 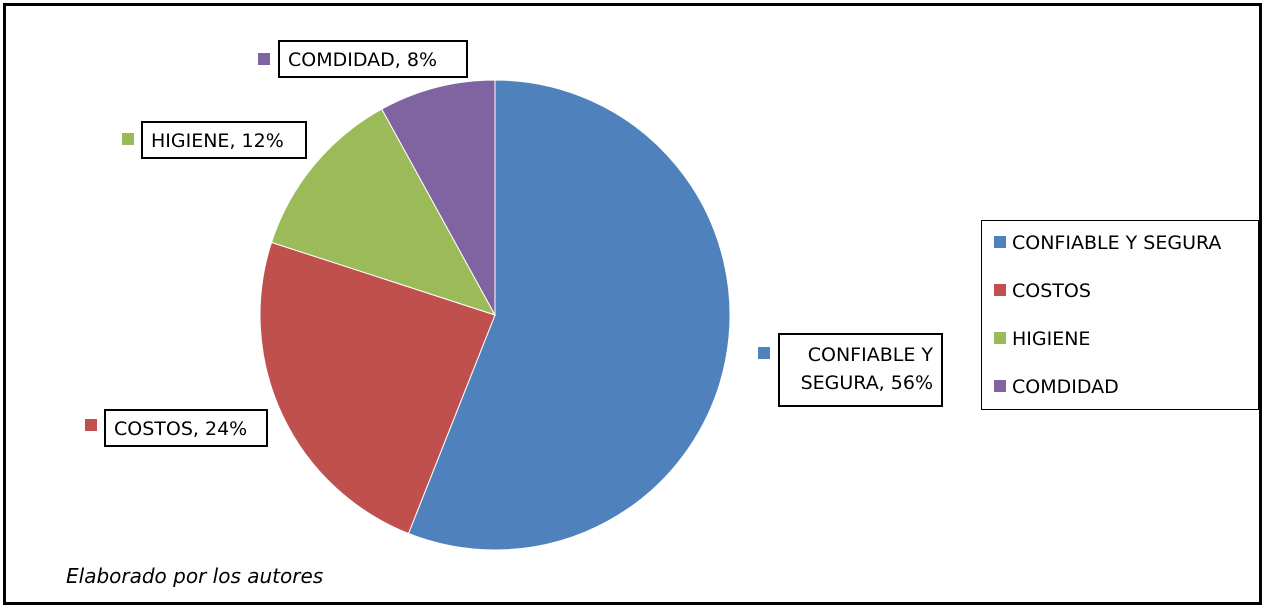 What do you see at coordinates (1065, 387) in the screenshot?
I see `legend-label-comdidad: COMDIDAD` at bounding box center [1065, 387].